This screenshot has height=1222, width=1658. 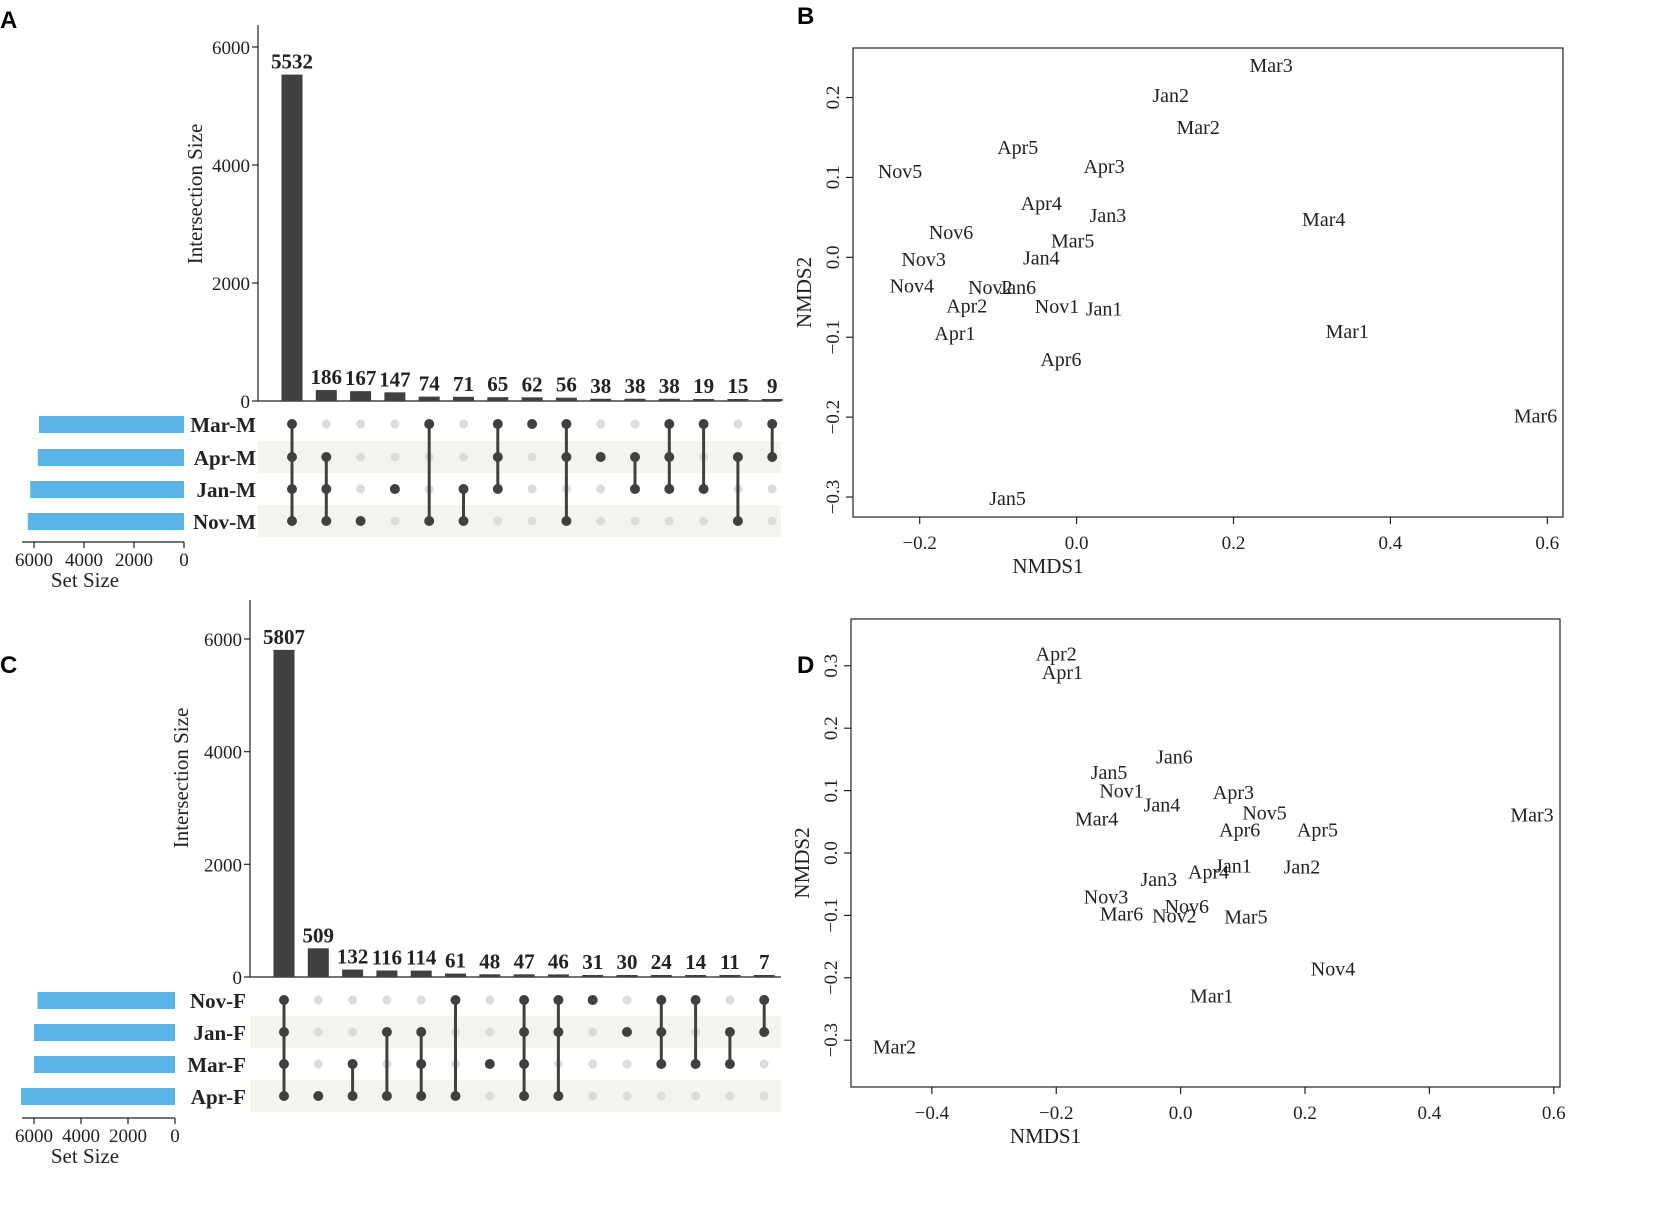 I want to click on y-tick-label: 4000, so click(x=231, y=166).